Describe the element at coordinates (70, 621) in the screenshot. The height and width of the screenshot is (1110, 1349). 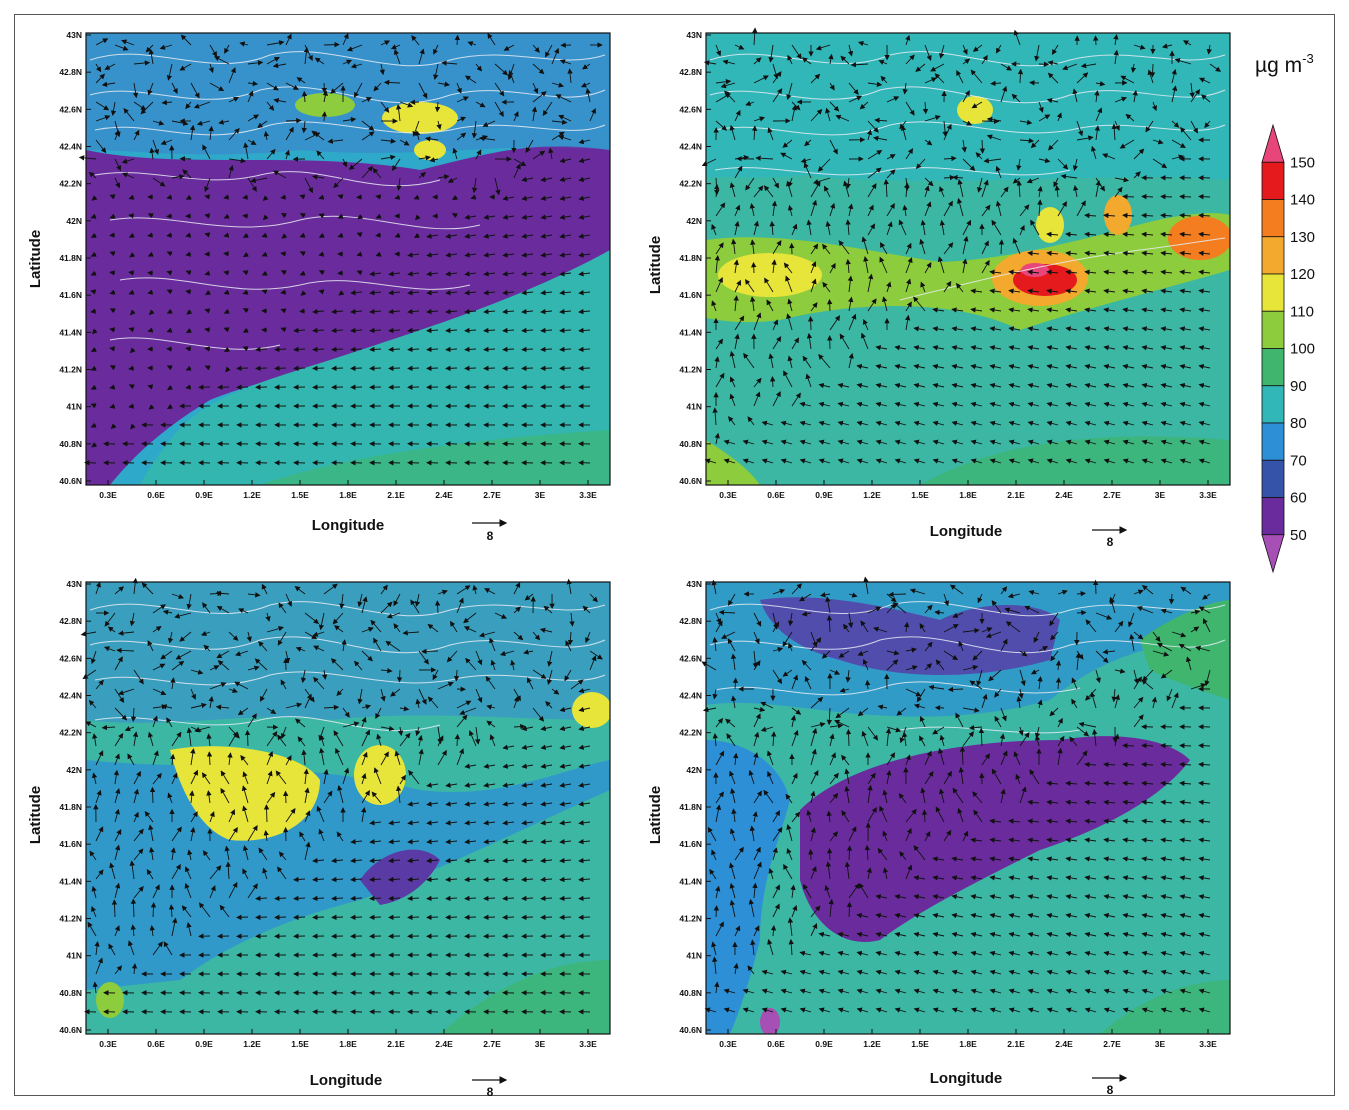
I see `y-tick-label: 42.8N` at that location.